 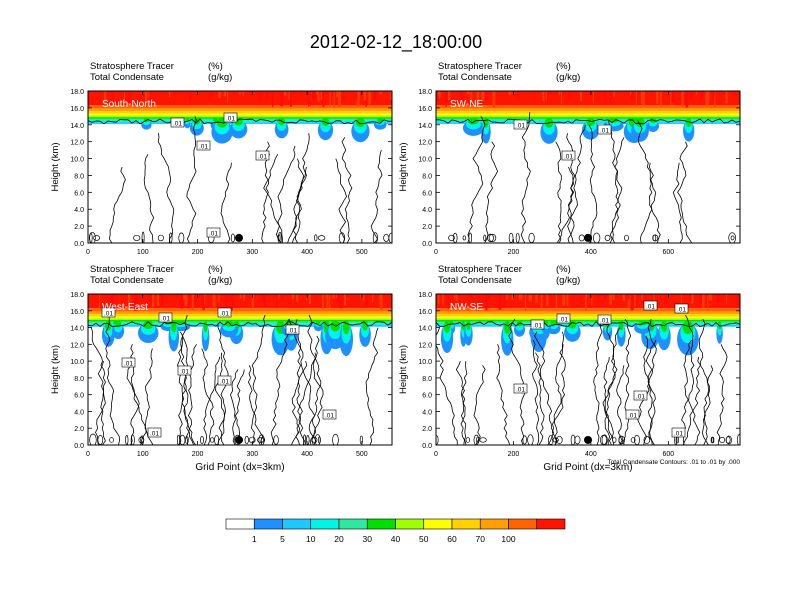 I want to click on header-tracer-name: Stratosphere Tracer, so click(x=480, y=269).